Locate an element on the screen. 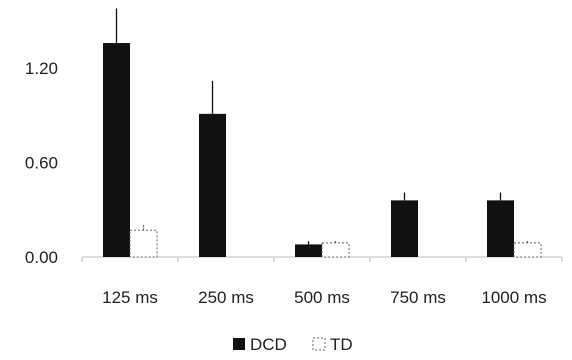 The width and height of the screenshot is (572, 360). legend-swatch-td is located at coordinates (319, 344).